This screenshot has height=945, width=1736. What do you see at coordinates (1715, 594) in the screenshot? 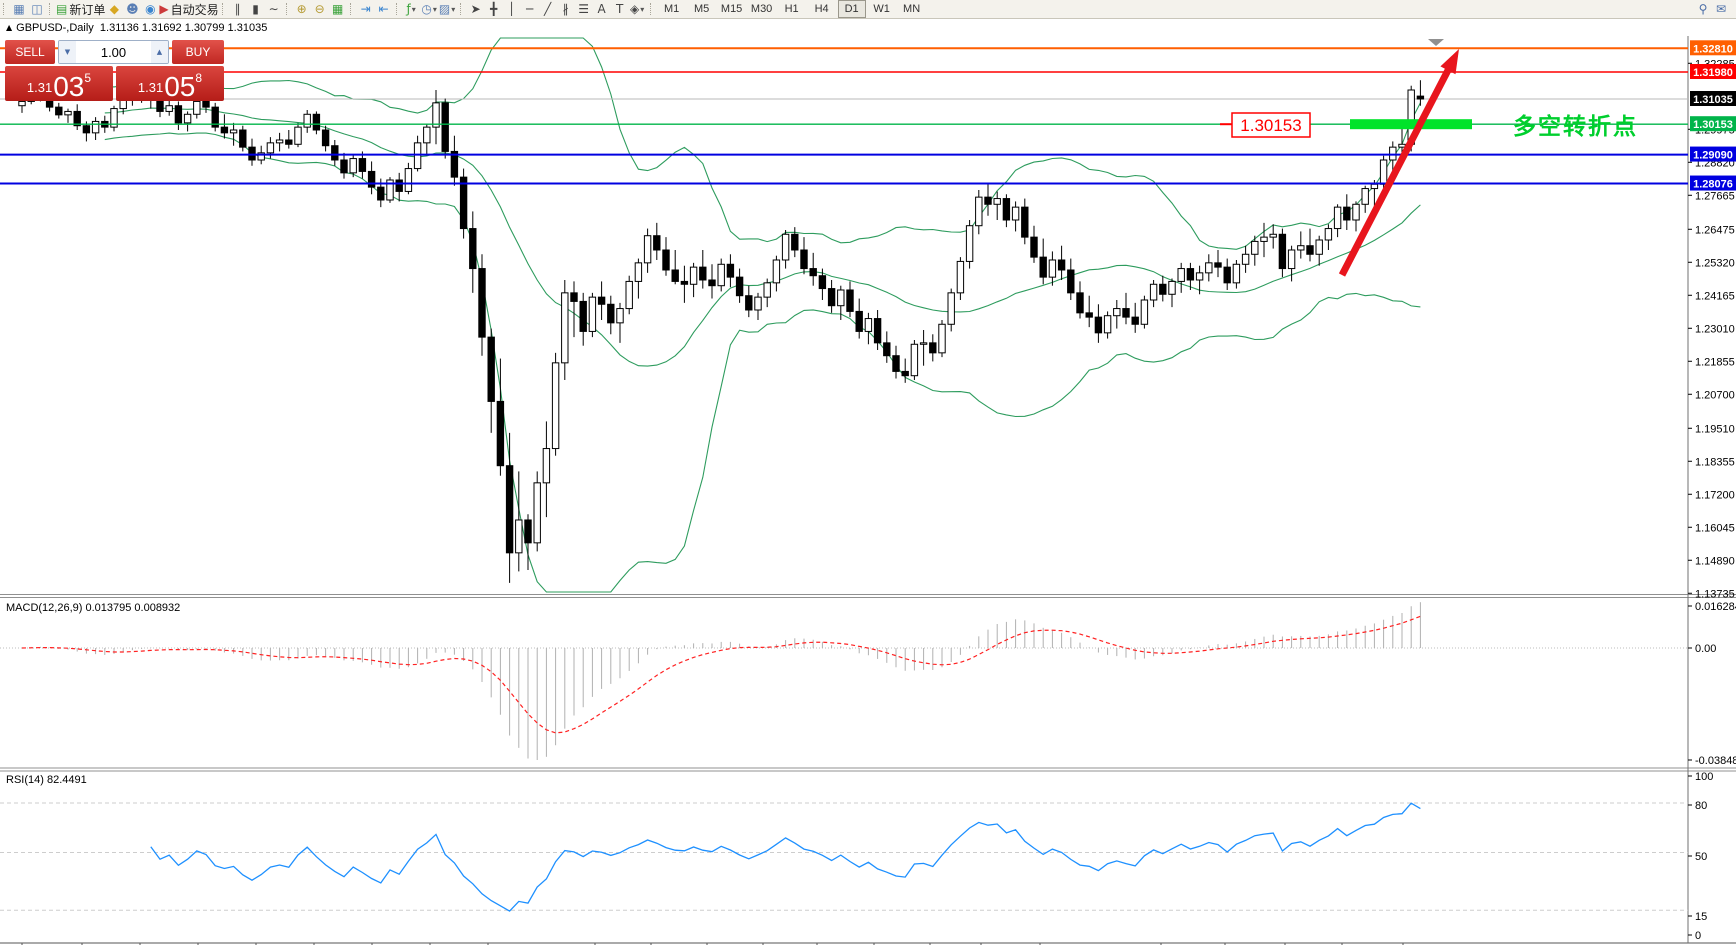
I see `svg-text: 1.13735` at bounding box center [1715, 594].